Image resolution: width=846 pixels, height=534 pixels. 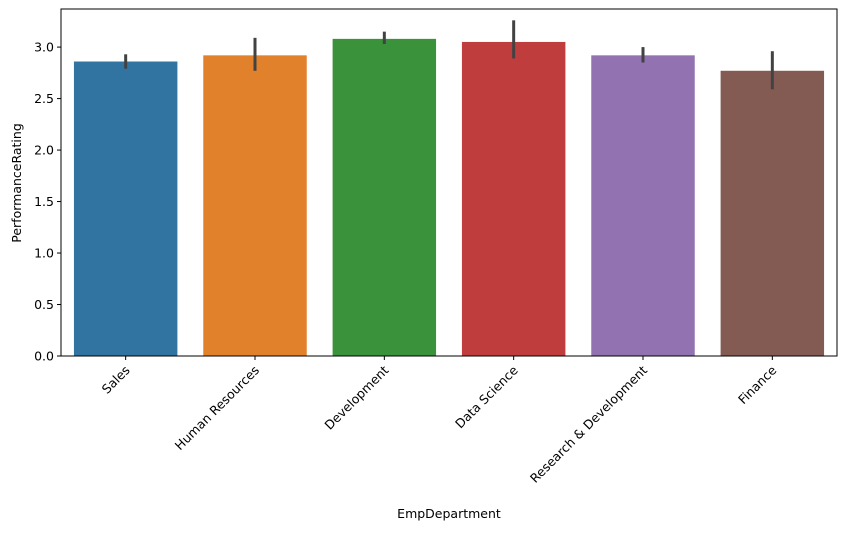 I want to click on y-tick-label: 3.0, so click(x=44, y=47).